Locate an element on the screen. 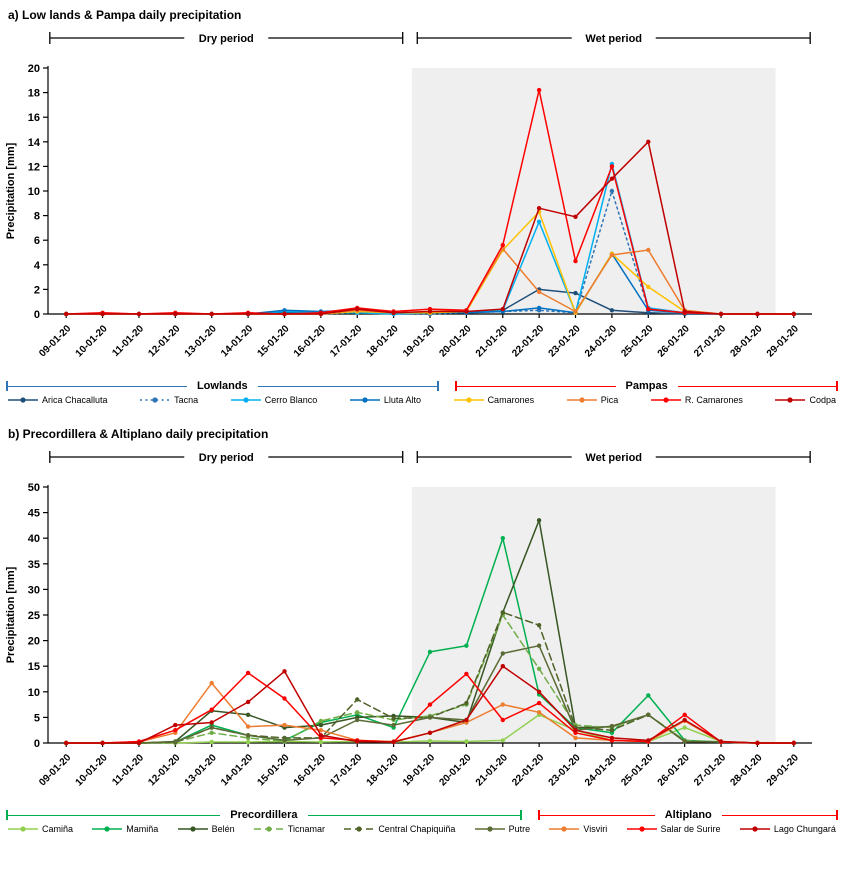 This screenshot has width=844, height=890. legend-item-central-chapiqui-a: Central Chapiquiña is located at coordinates (399, 829).